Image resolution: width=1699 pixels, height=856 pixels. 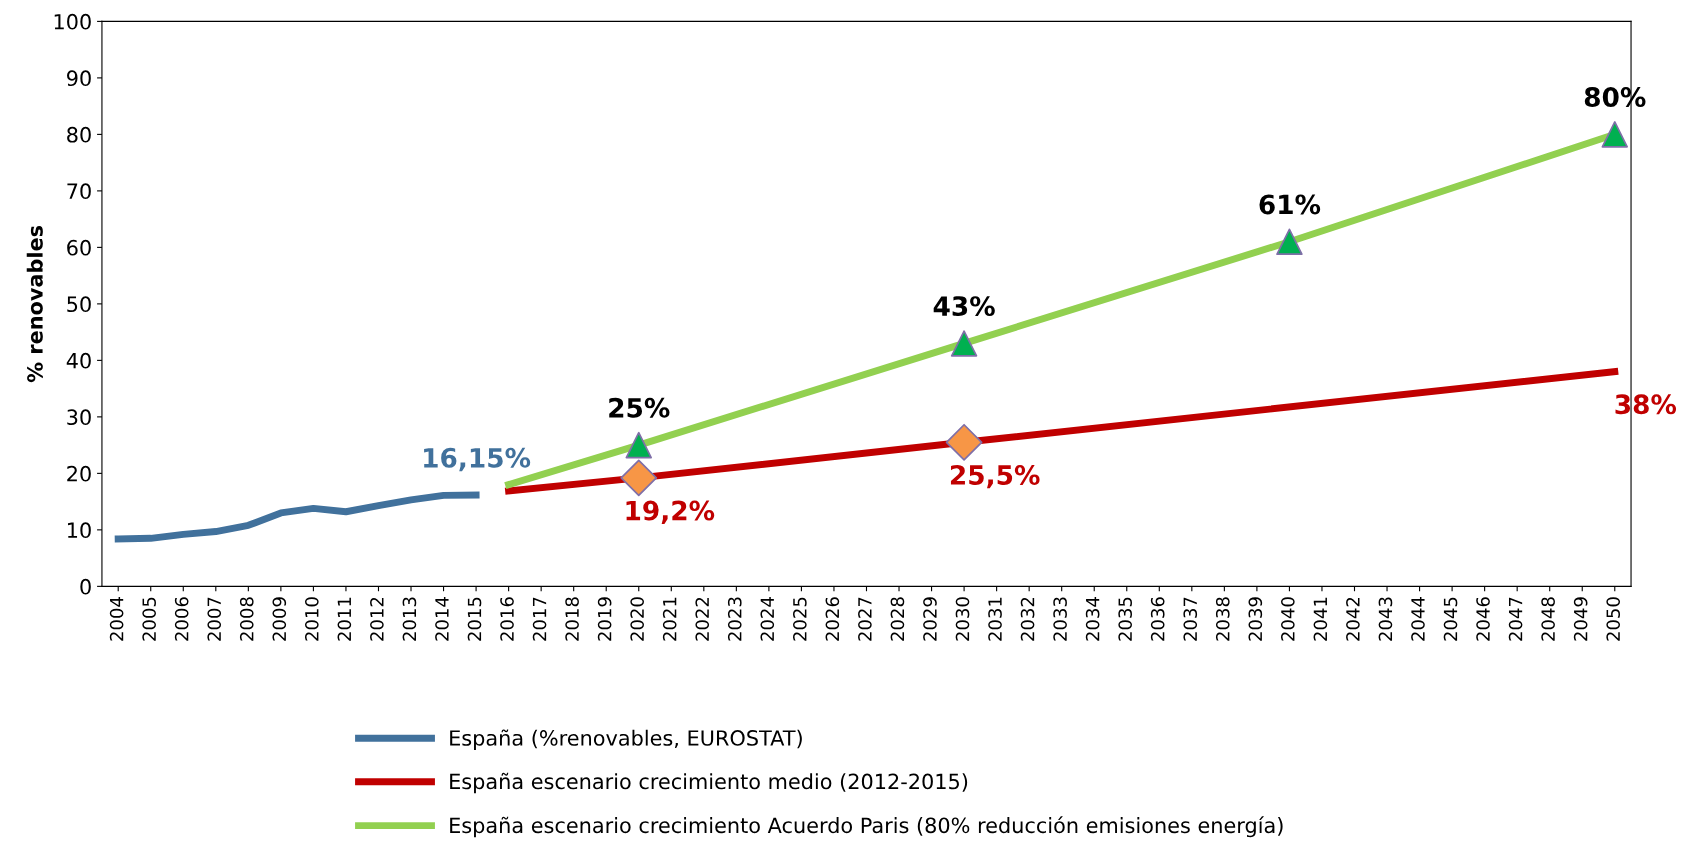 What do you see at coordinates (995, 619) in the screenshot?
I see `x-tick-label: 2031` at bounding box center [995, 619].